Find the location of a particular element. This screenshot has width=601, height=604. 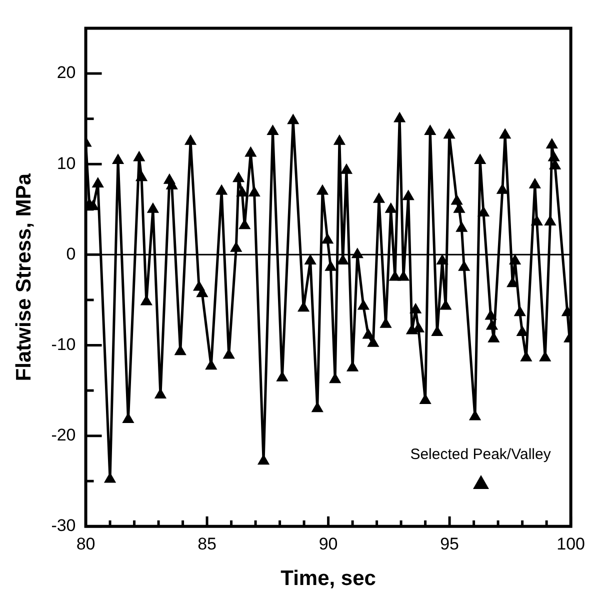

text: Selected Peak/Valley is located at coordinates (480, 455).